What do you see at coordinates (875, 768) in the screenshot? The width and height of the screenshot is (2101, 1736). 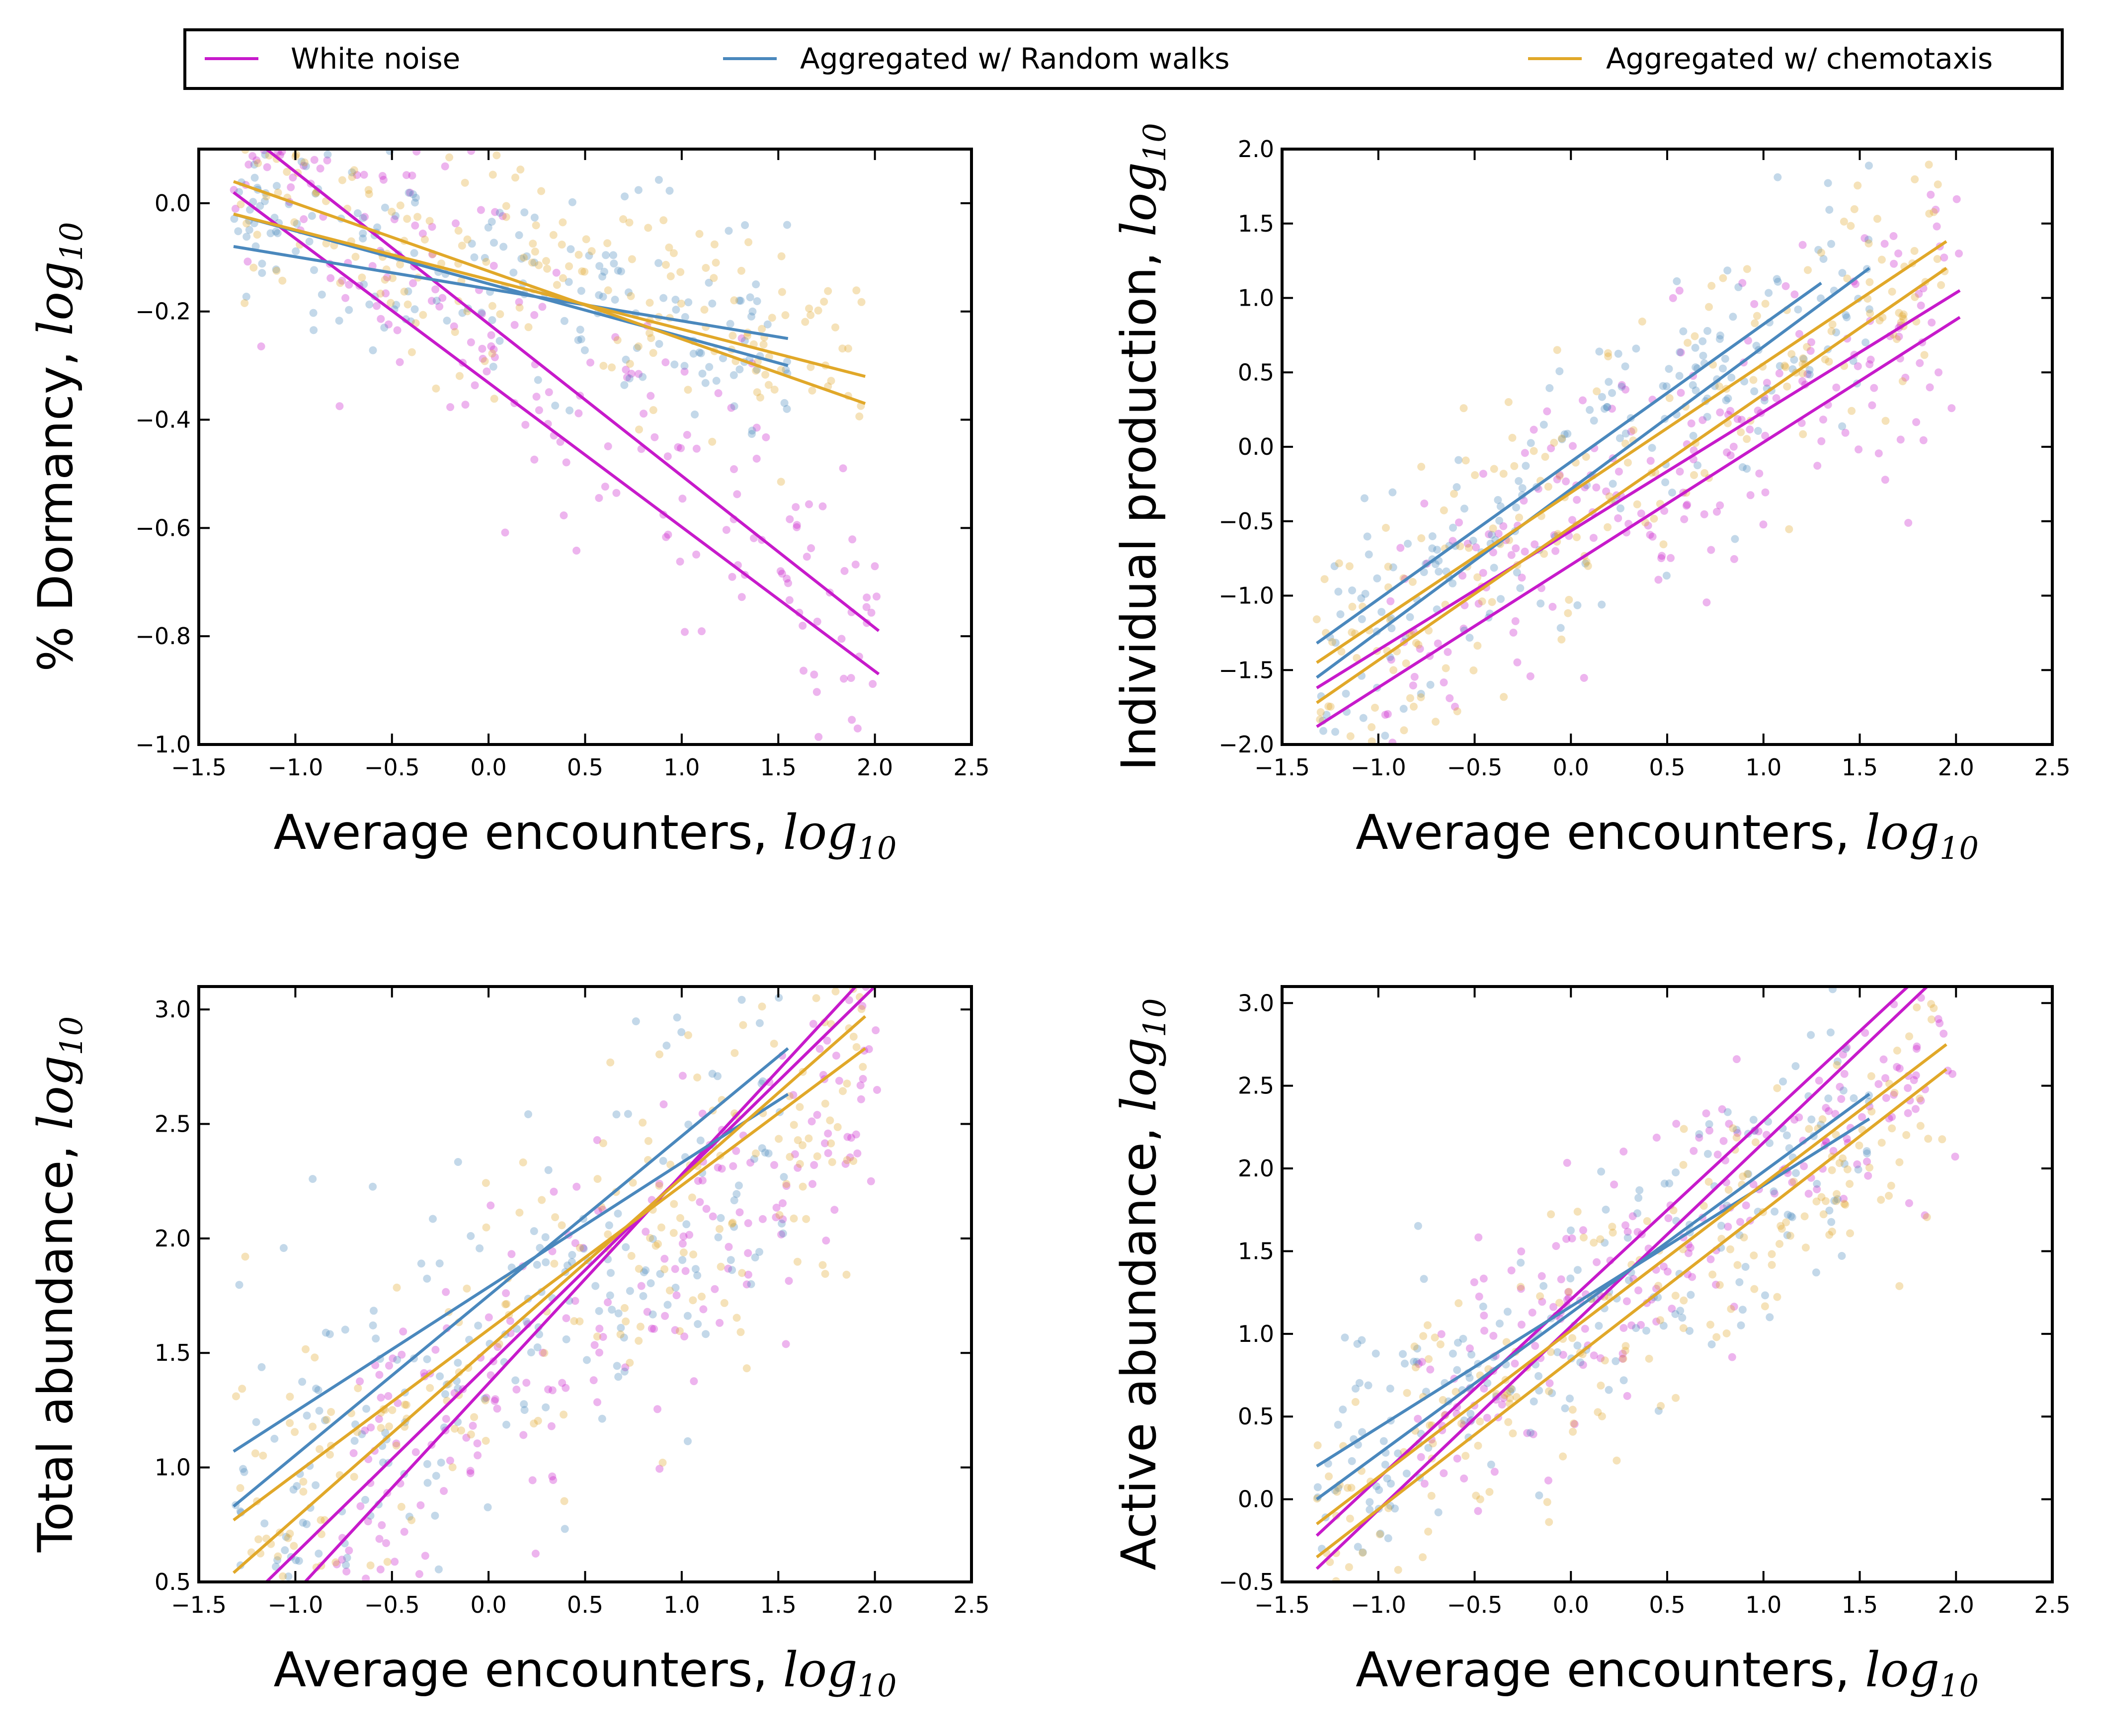 I see `dormancy-xtick-label: 2.0` at bounding box center [875, 768].